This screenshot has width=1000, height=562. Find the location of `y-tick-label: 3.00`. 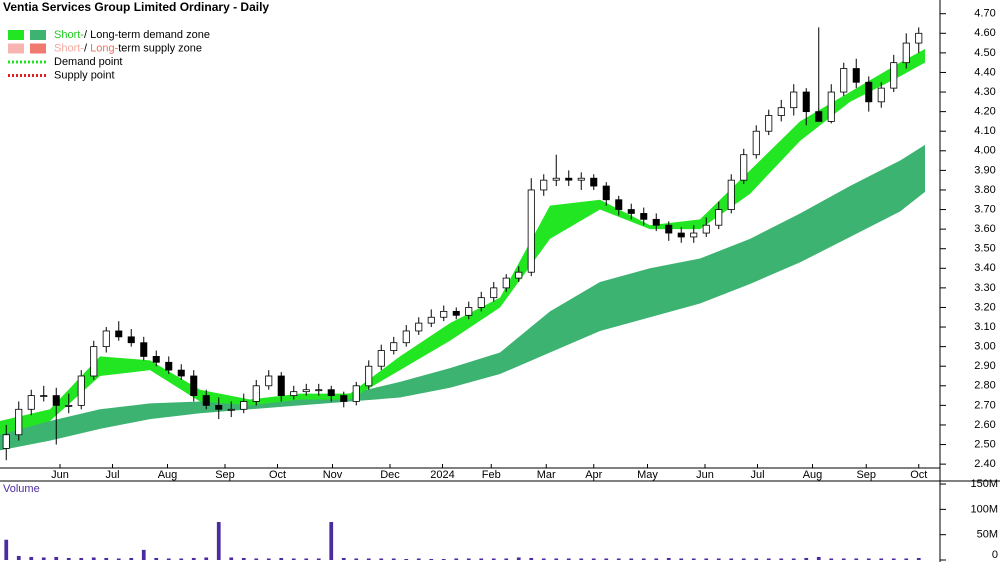

y-tick-label: 3.00 is located at coordinates (984, 347).